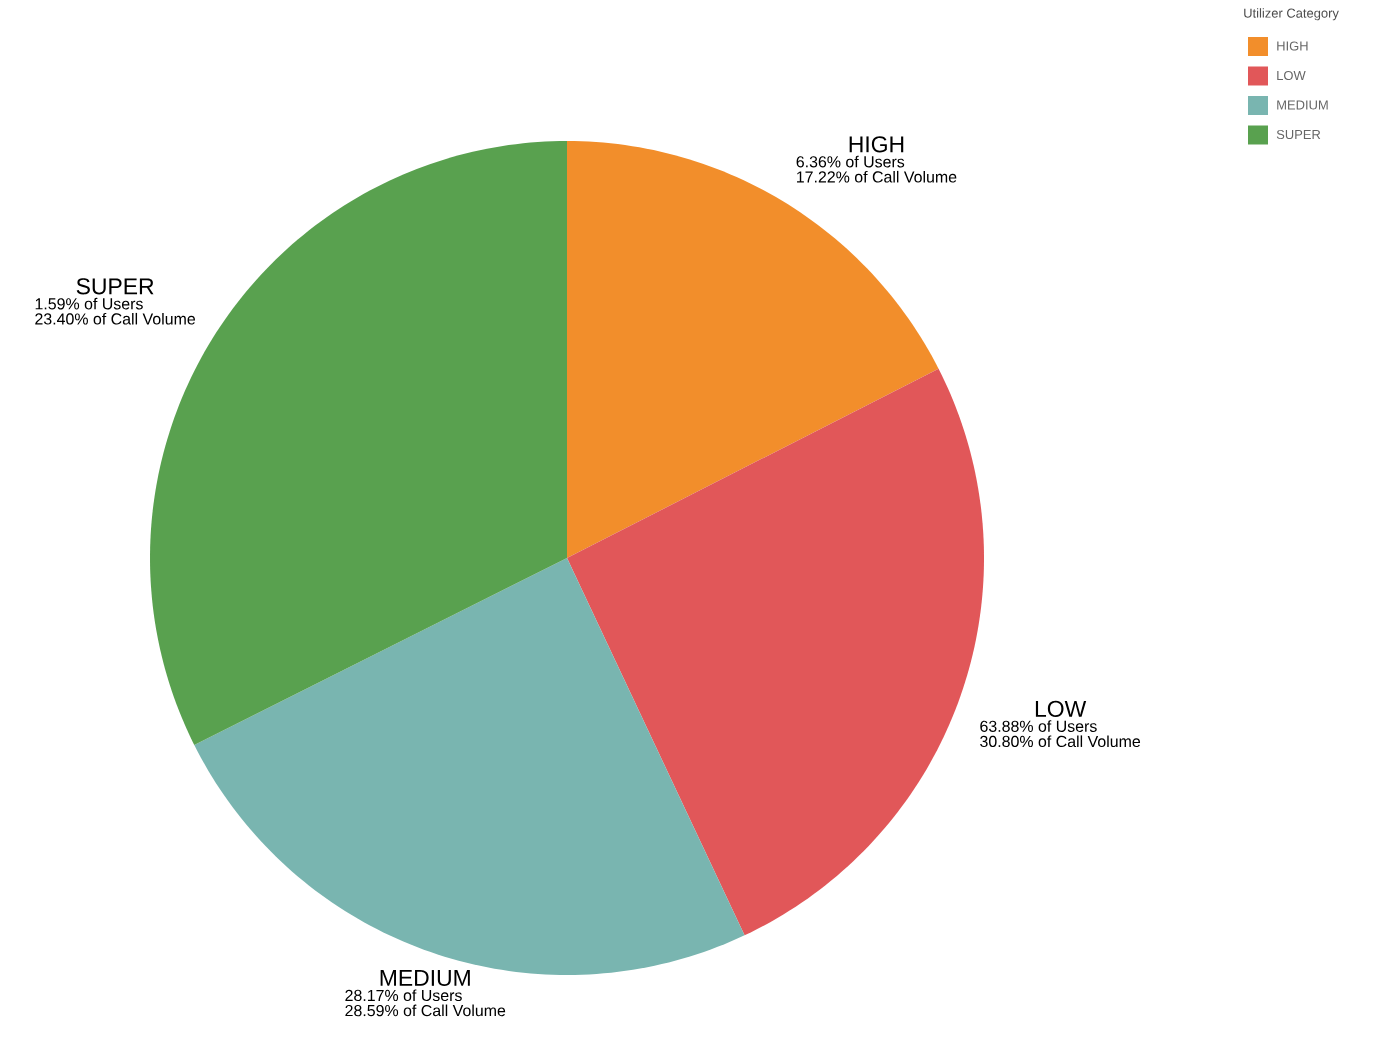  Describe the element at coordinates (1291, 14) in the screenshot. I see `legend-title: Utilizer Category` at that location.